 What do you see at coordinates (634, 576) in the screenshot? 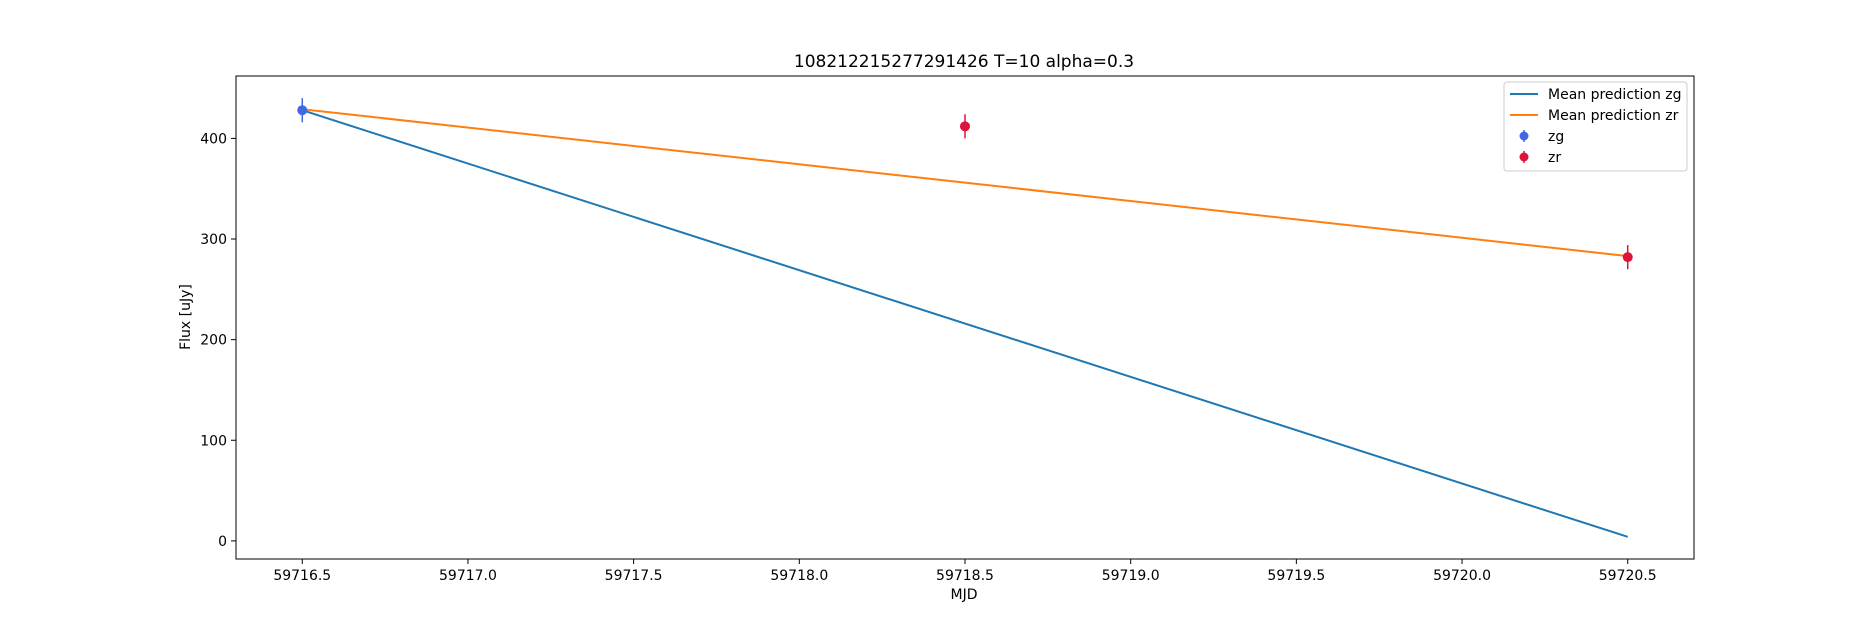
I see `x-tick-label: 59717.5` at bounding box center [634, 576].